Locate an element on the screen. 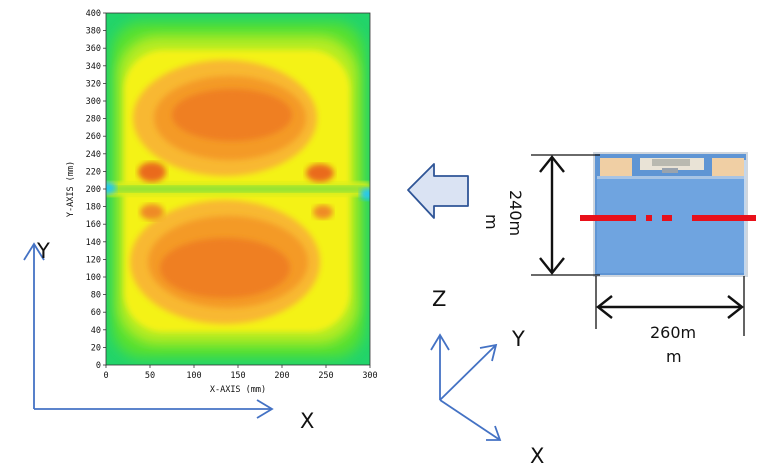  x-tick-label: 50 is located at coordinates (150, 376).